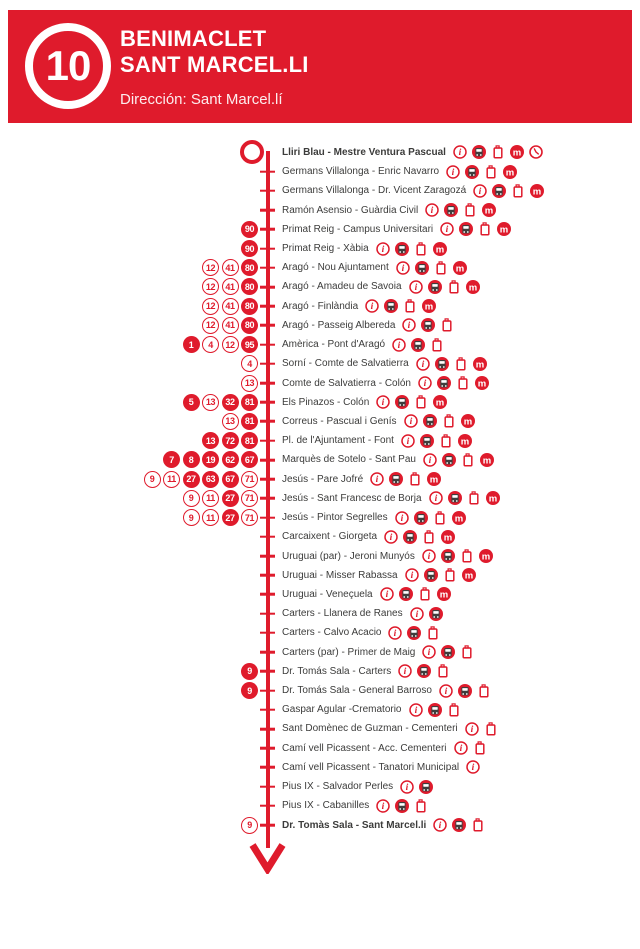 The image size is (640, 949). I want to click on stop-name: Primat Reig - Campus Universitari, so click(358, 229).